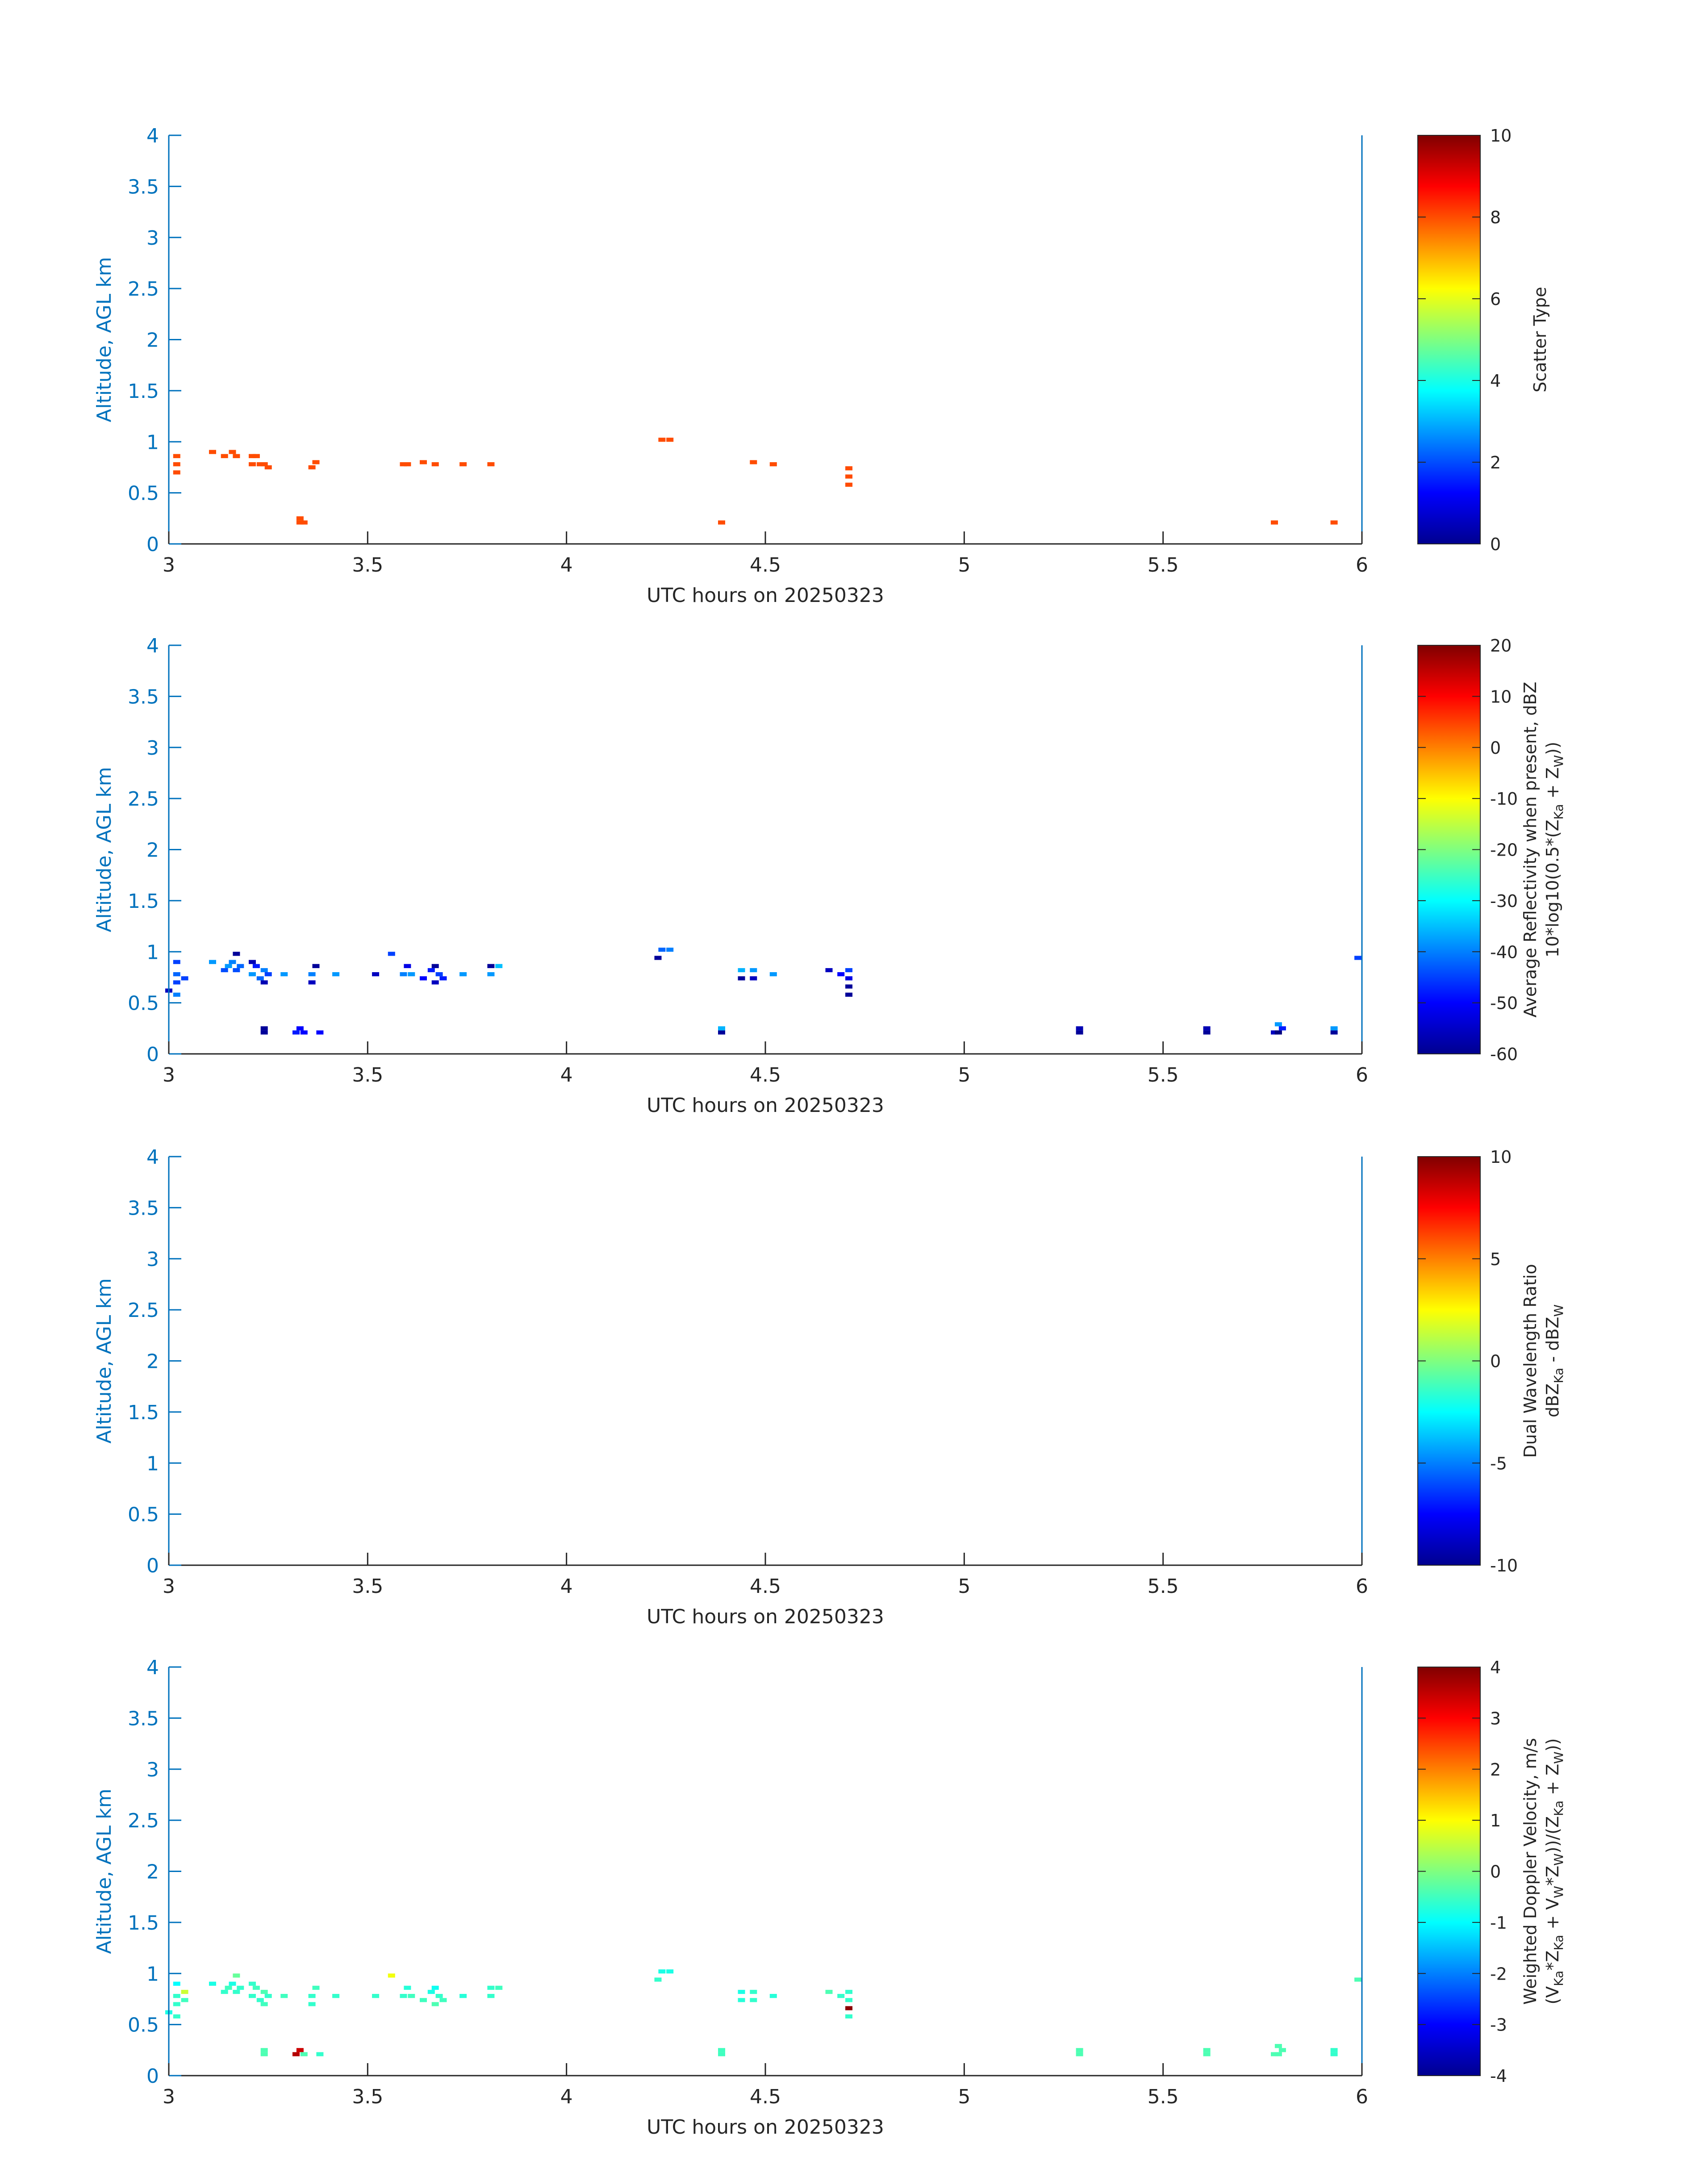  What do you see at coordinates (152, 1157) in the screenshot?
I see `y-tick-label: 4` at bounding box center [152, 1157].